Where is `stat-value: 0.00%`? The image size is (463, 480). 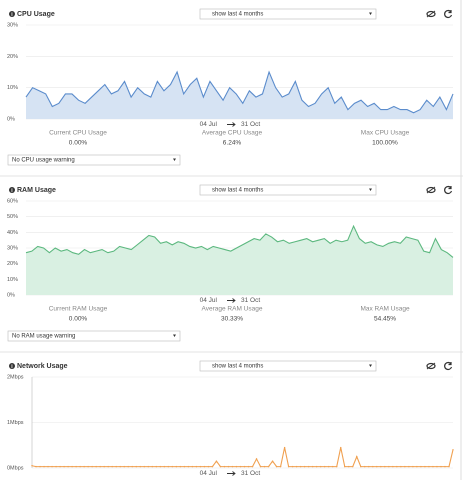
stat-value: 0.00% is located at coordinates (78, 319).